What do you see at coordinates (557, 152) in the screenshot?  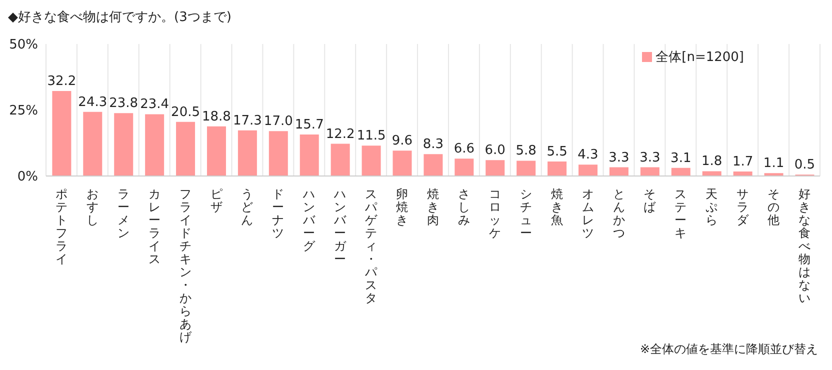 I see `data-label: 5.5` at bounding box center [557, 152].